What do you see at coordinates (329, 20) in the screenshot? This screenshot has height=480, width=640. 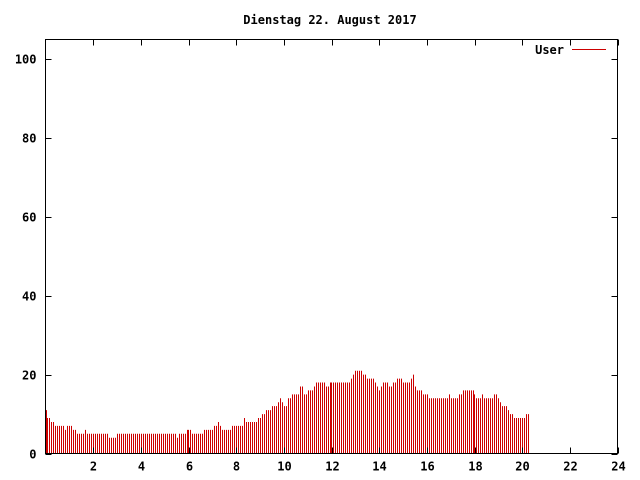 I see `chart-title: Dienstag 22. August 2017` at bounding box center [329, 20].